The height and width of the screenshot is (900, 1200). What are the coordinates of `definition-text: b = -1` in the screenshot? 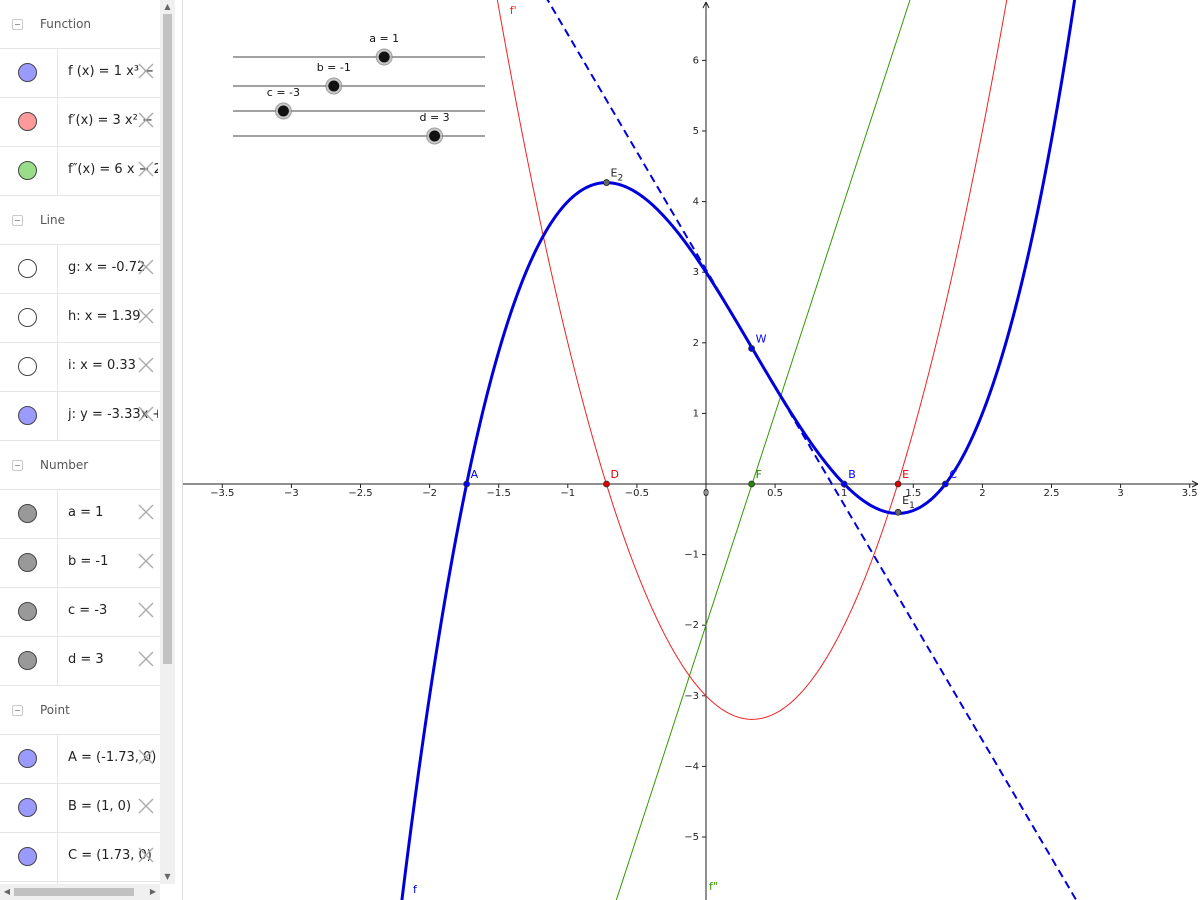 It's located at (88, 561).